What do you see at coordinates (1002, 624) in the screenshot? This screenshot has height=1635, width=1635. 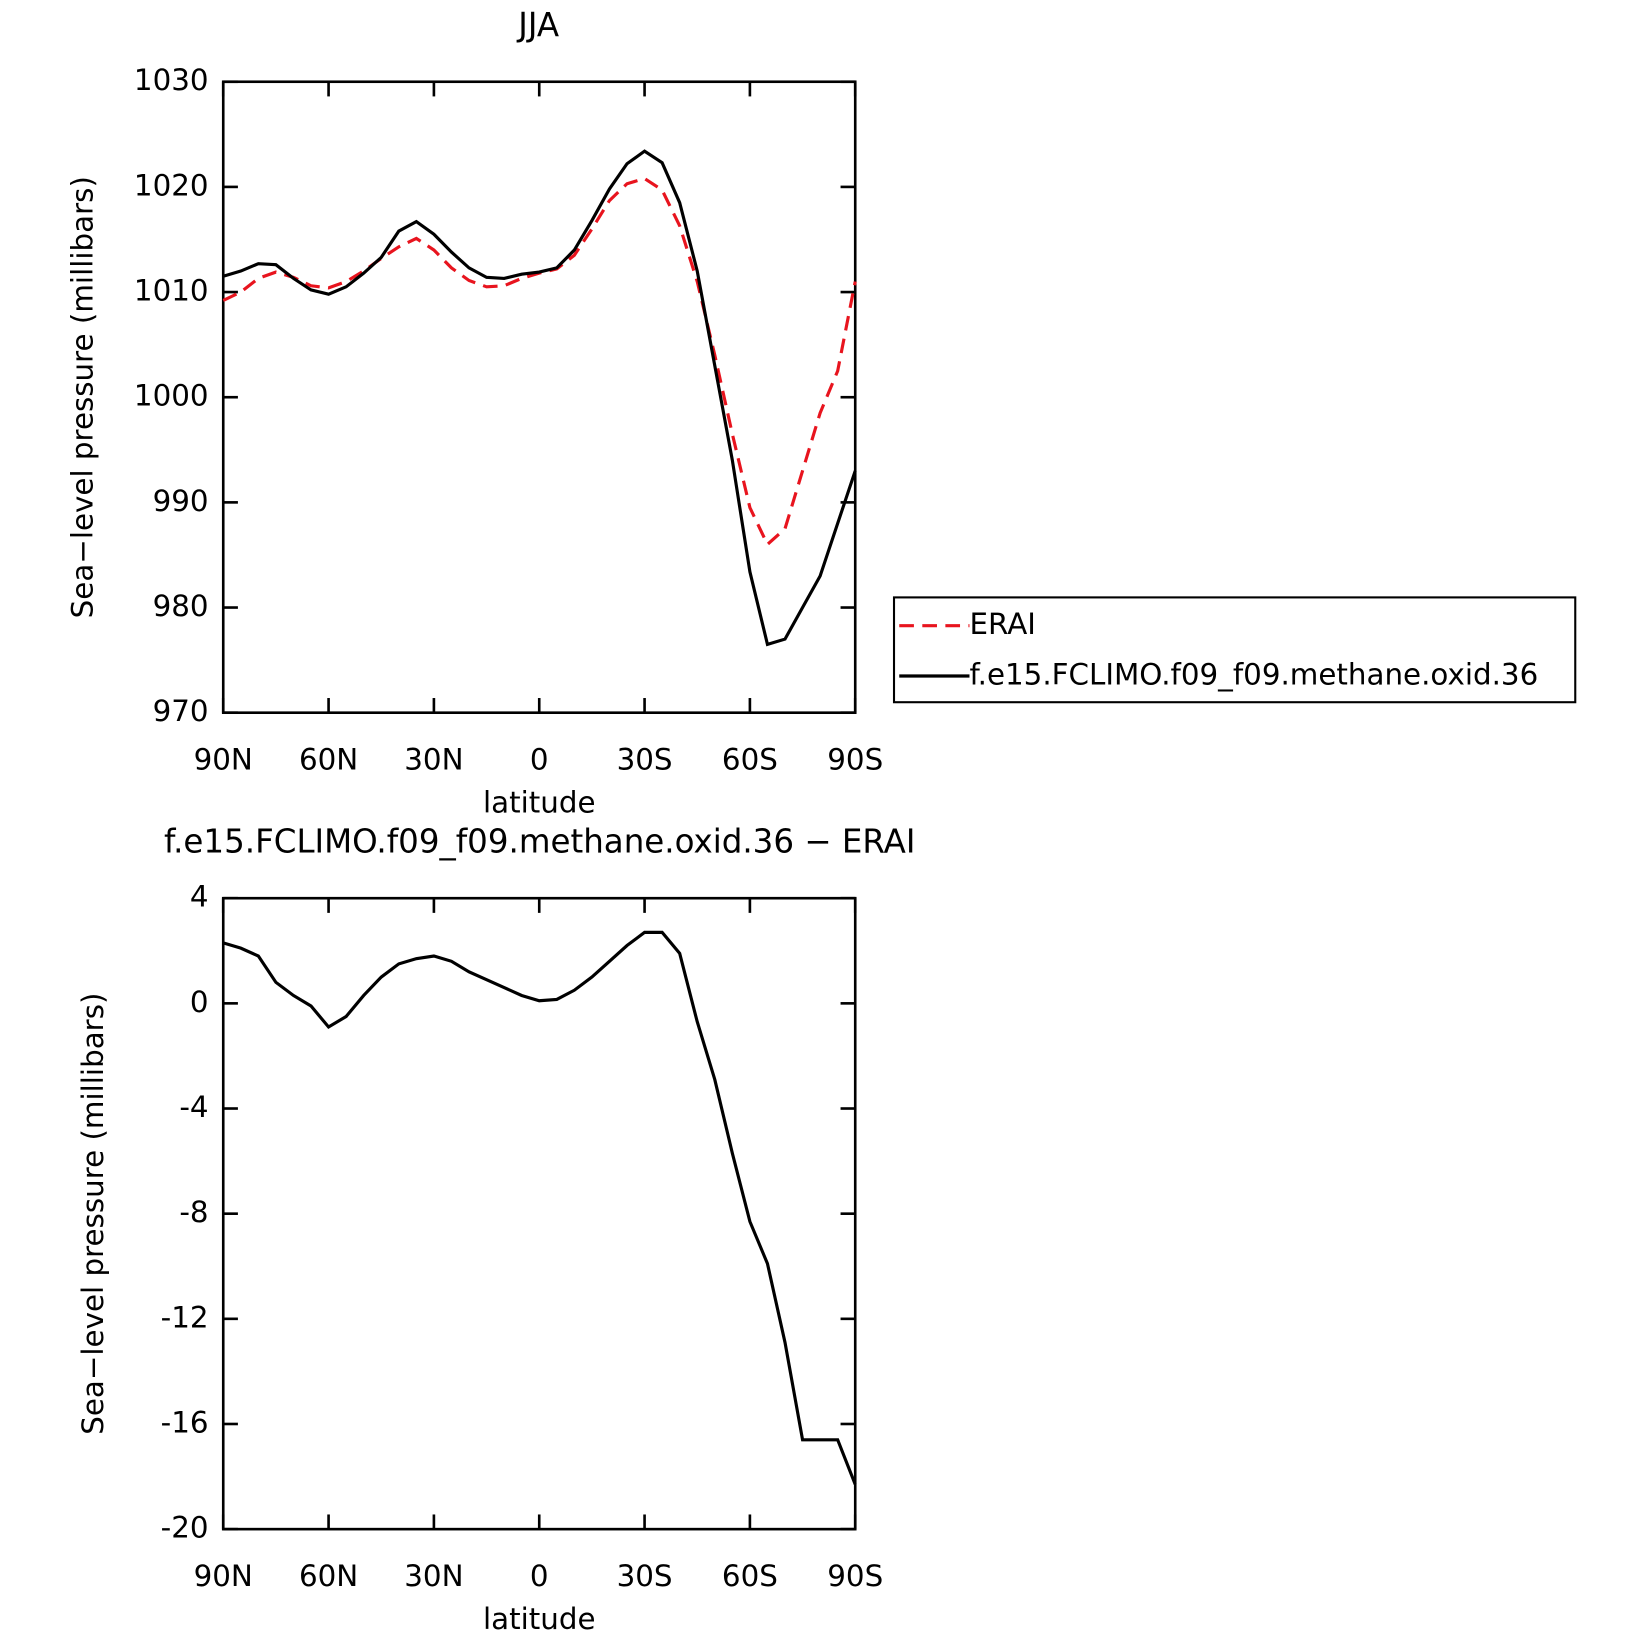 I see `legend-label: ERAI` at bounding box center [1002, 624].